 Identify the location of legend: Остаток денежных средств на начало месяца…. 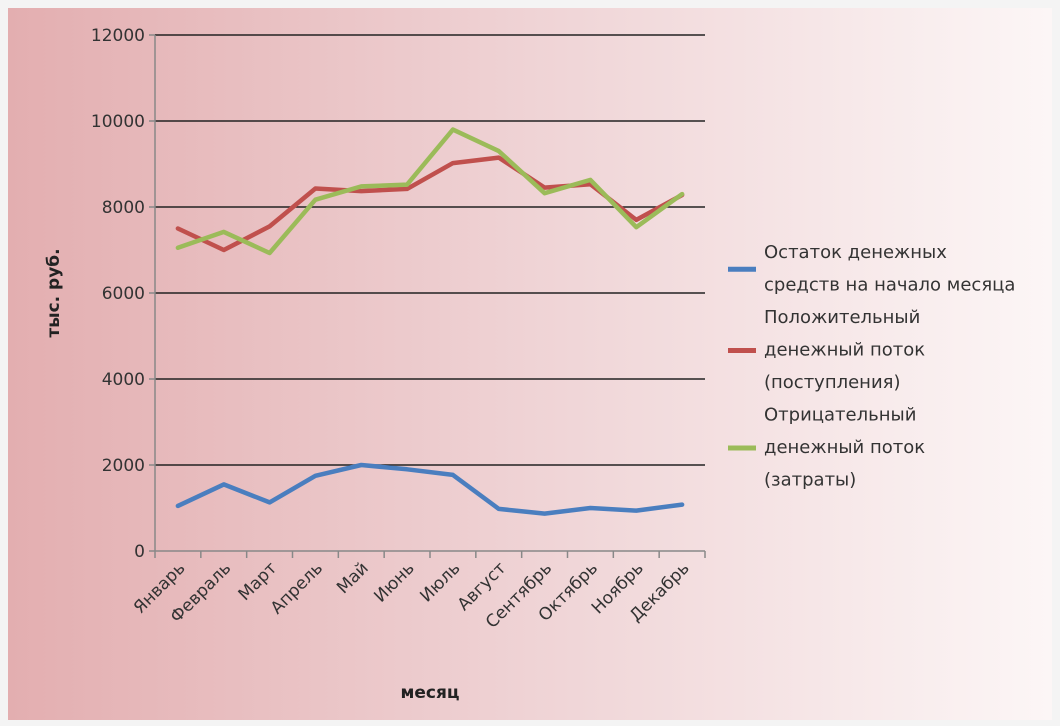
(871, 366).